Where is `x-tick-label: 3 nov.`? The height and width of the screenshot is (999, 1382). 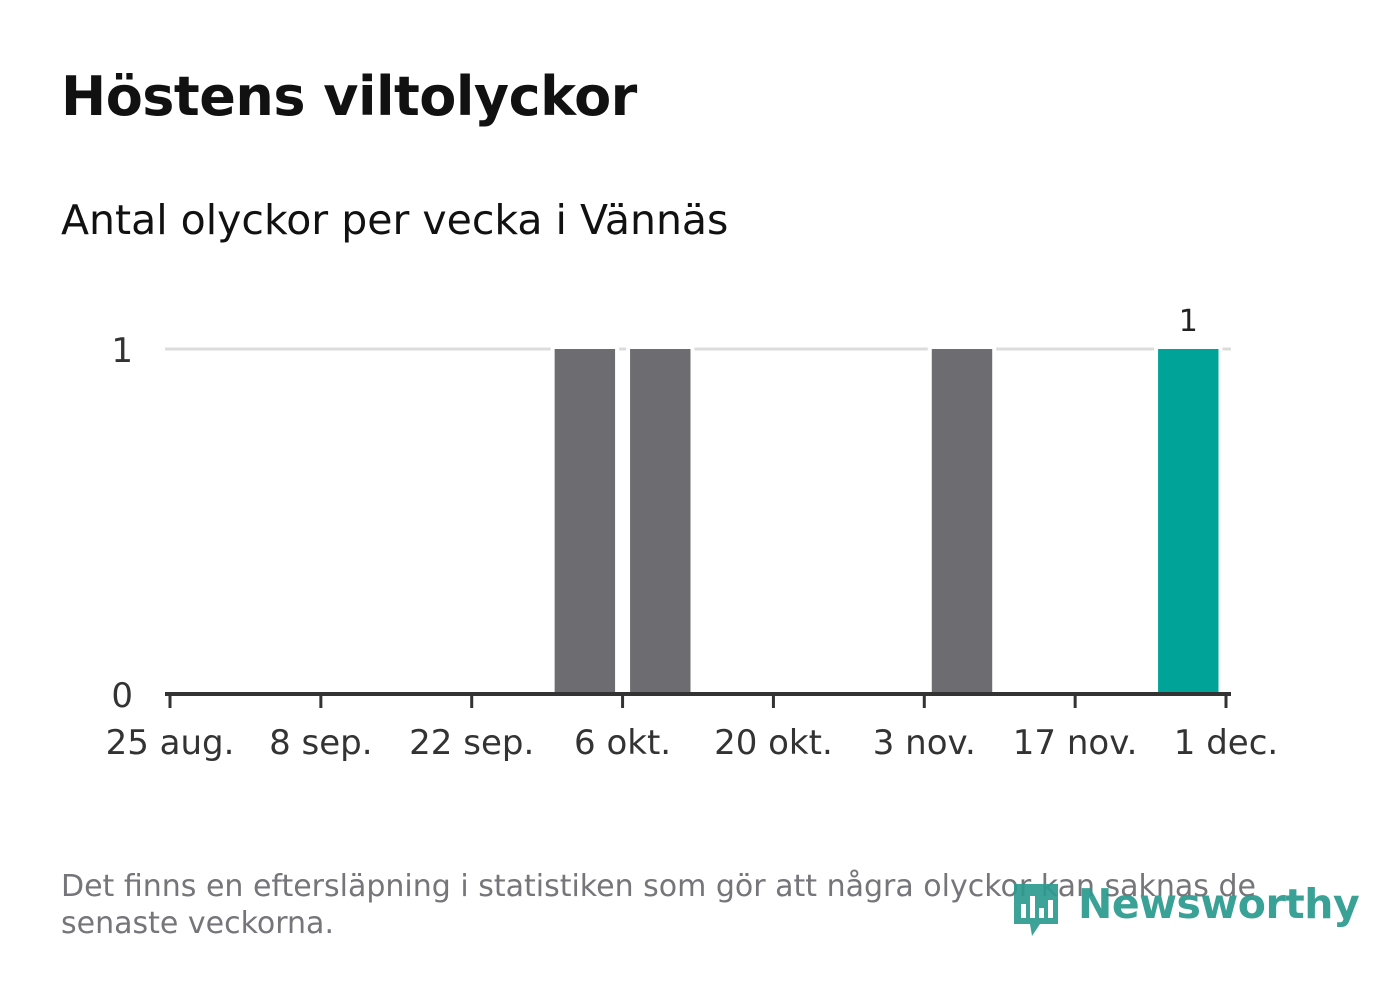
x-tick-label: 3 nov. is located at coordinates (924, 743).